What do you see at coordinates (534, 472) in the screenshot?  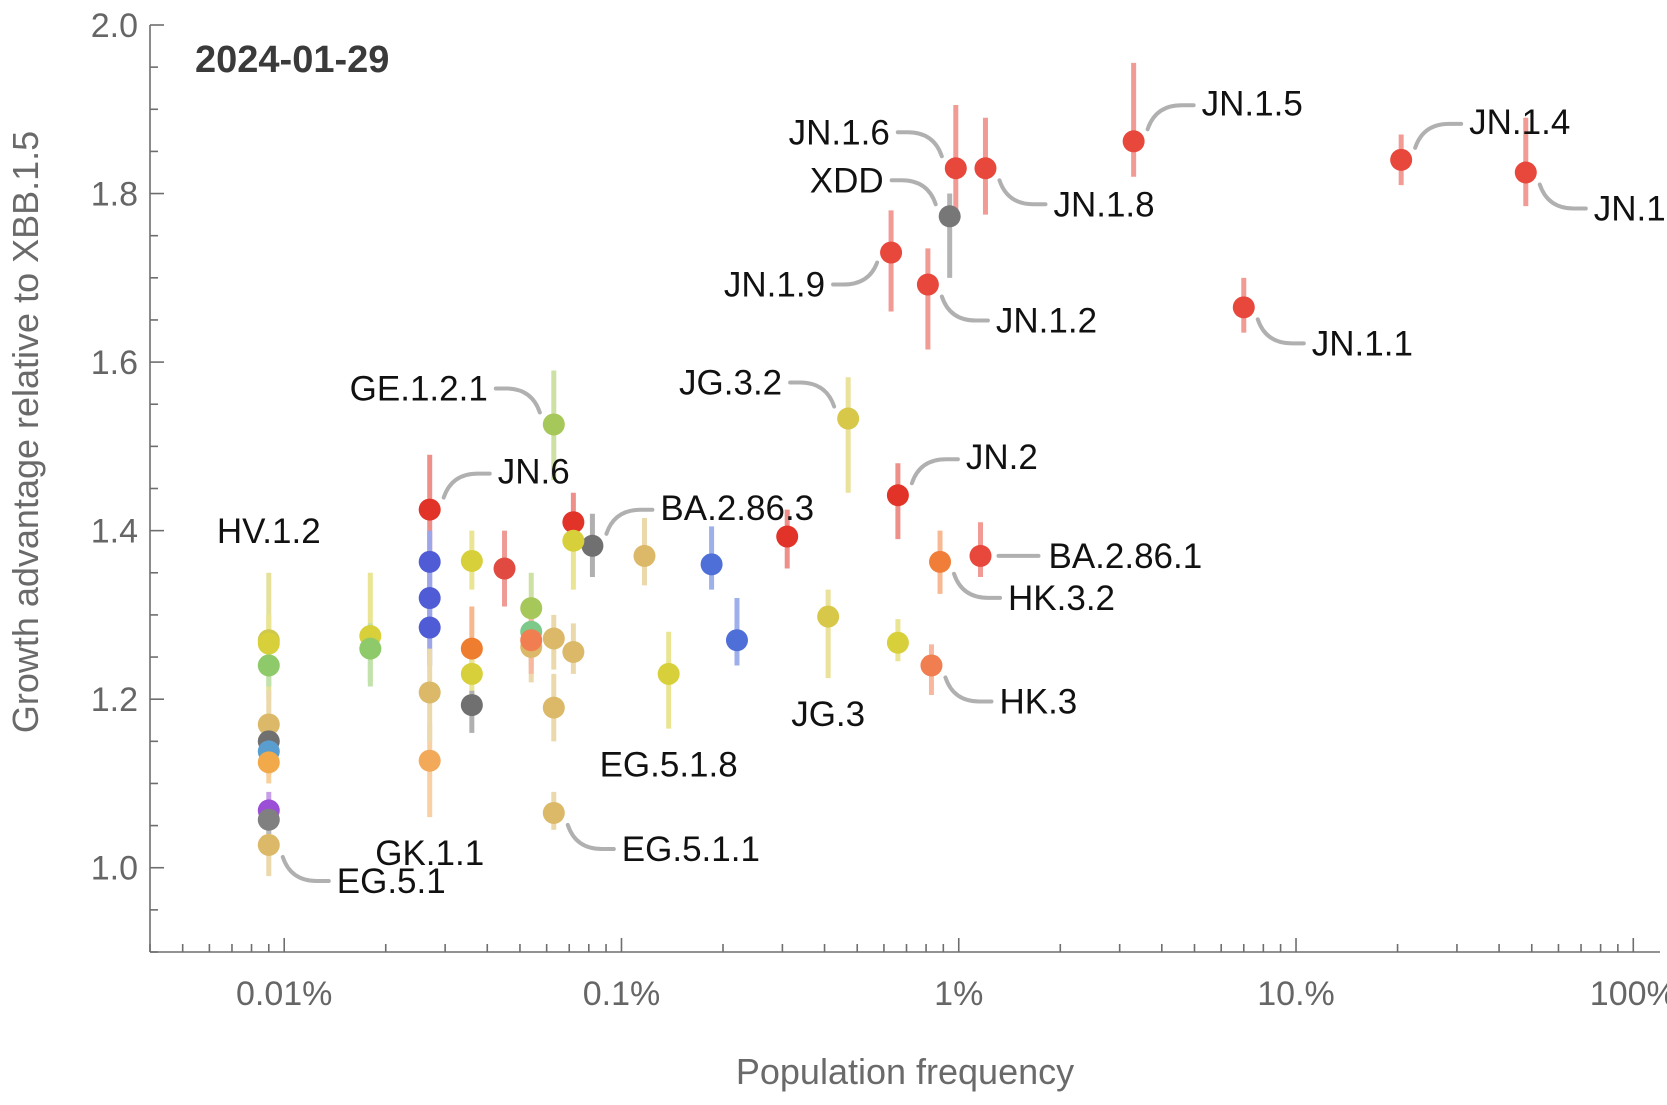 I see `label-jn-6: JN.6` at bounding box center [534, 472].